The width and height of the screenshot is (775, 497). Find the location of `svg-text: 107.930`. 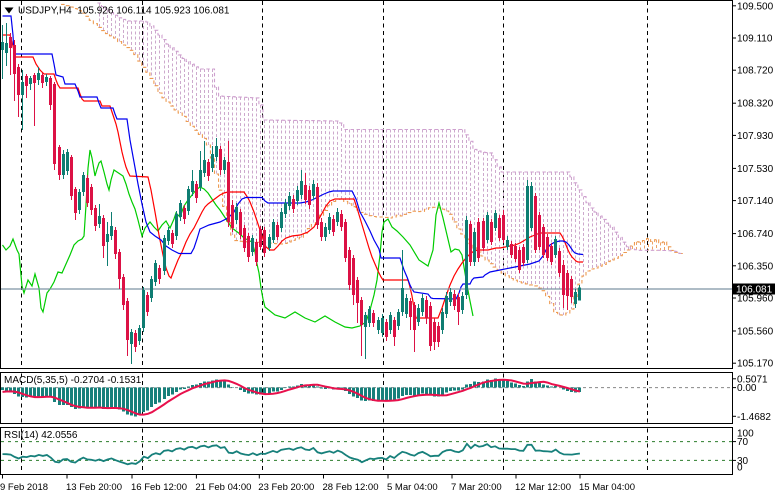

svg-text: 107.930 is located at coordinates (755, 136).